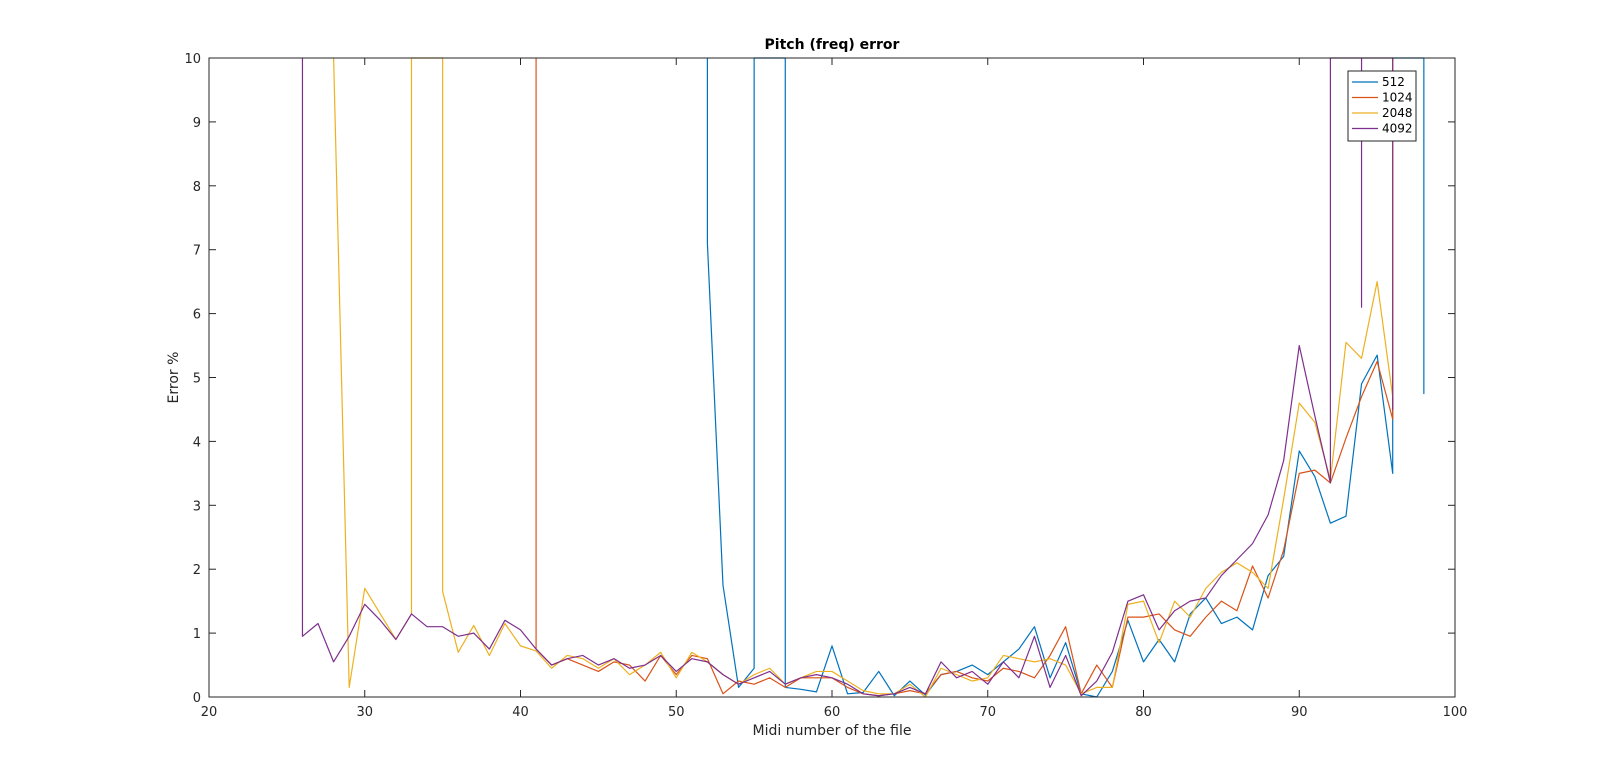  What do you see at coordinates (1299, 712) in the screenshot?
I see `x-tick-label: 90` at bounding box center [1299, 712].